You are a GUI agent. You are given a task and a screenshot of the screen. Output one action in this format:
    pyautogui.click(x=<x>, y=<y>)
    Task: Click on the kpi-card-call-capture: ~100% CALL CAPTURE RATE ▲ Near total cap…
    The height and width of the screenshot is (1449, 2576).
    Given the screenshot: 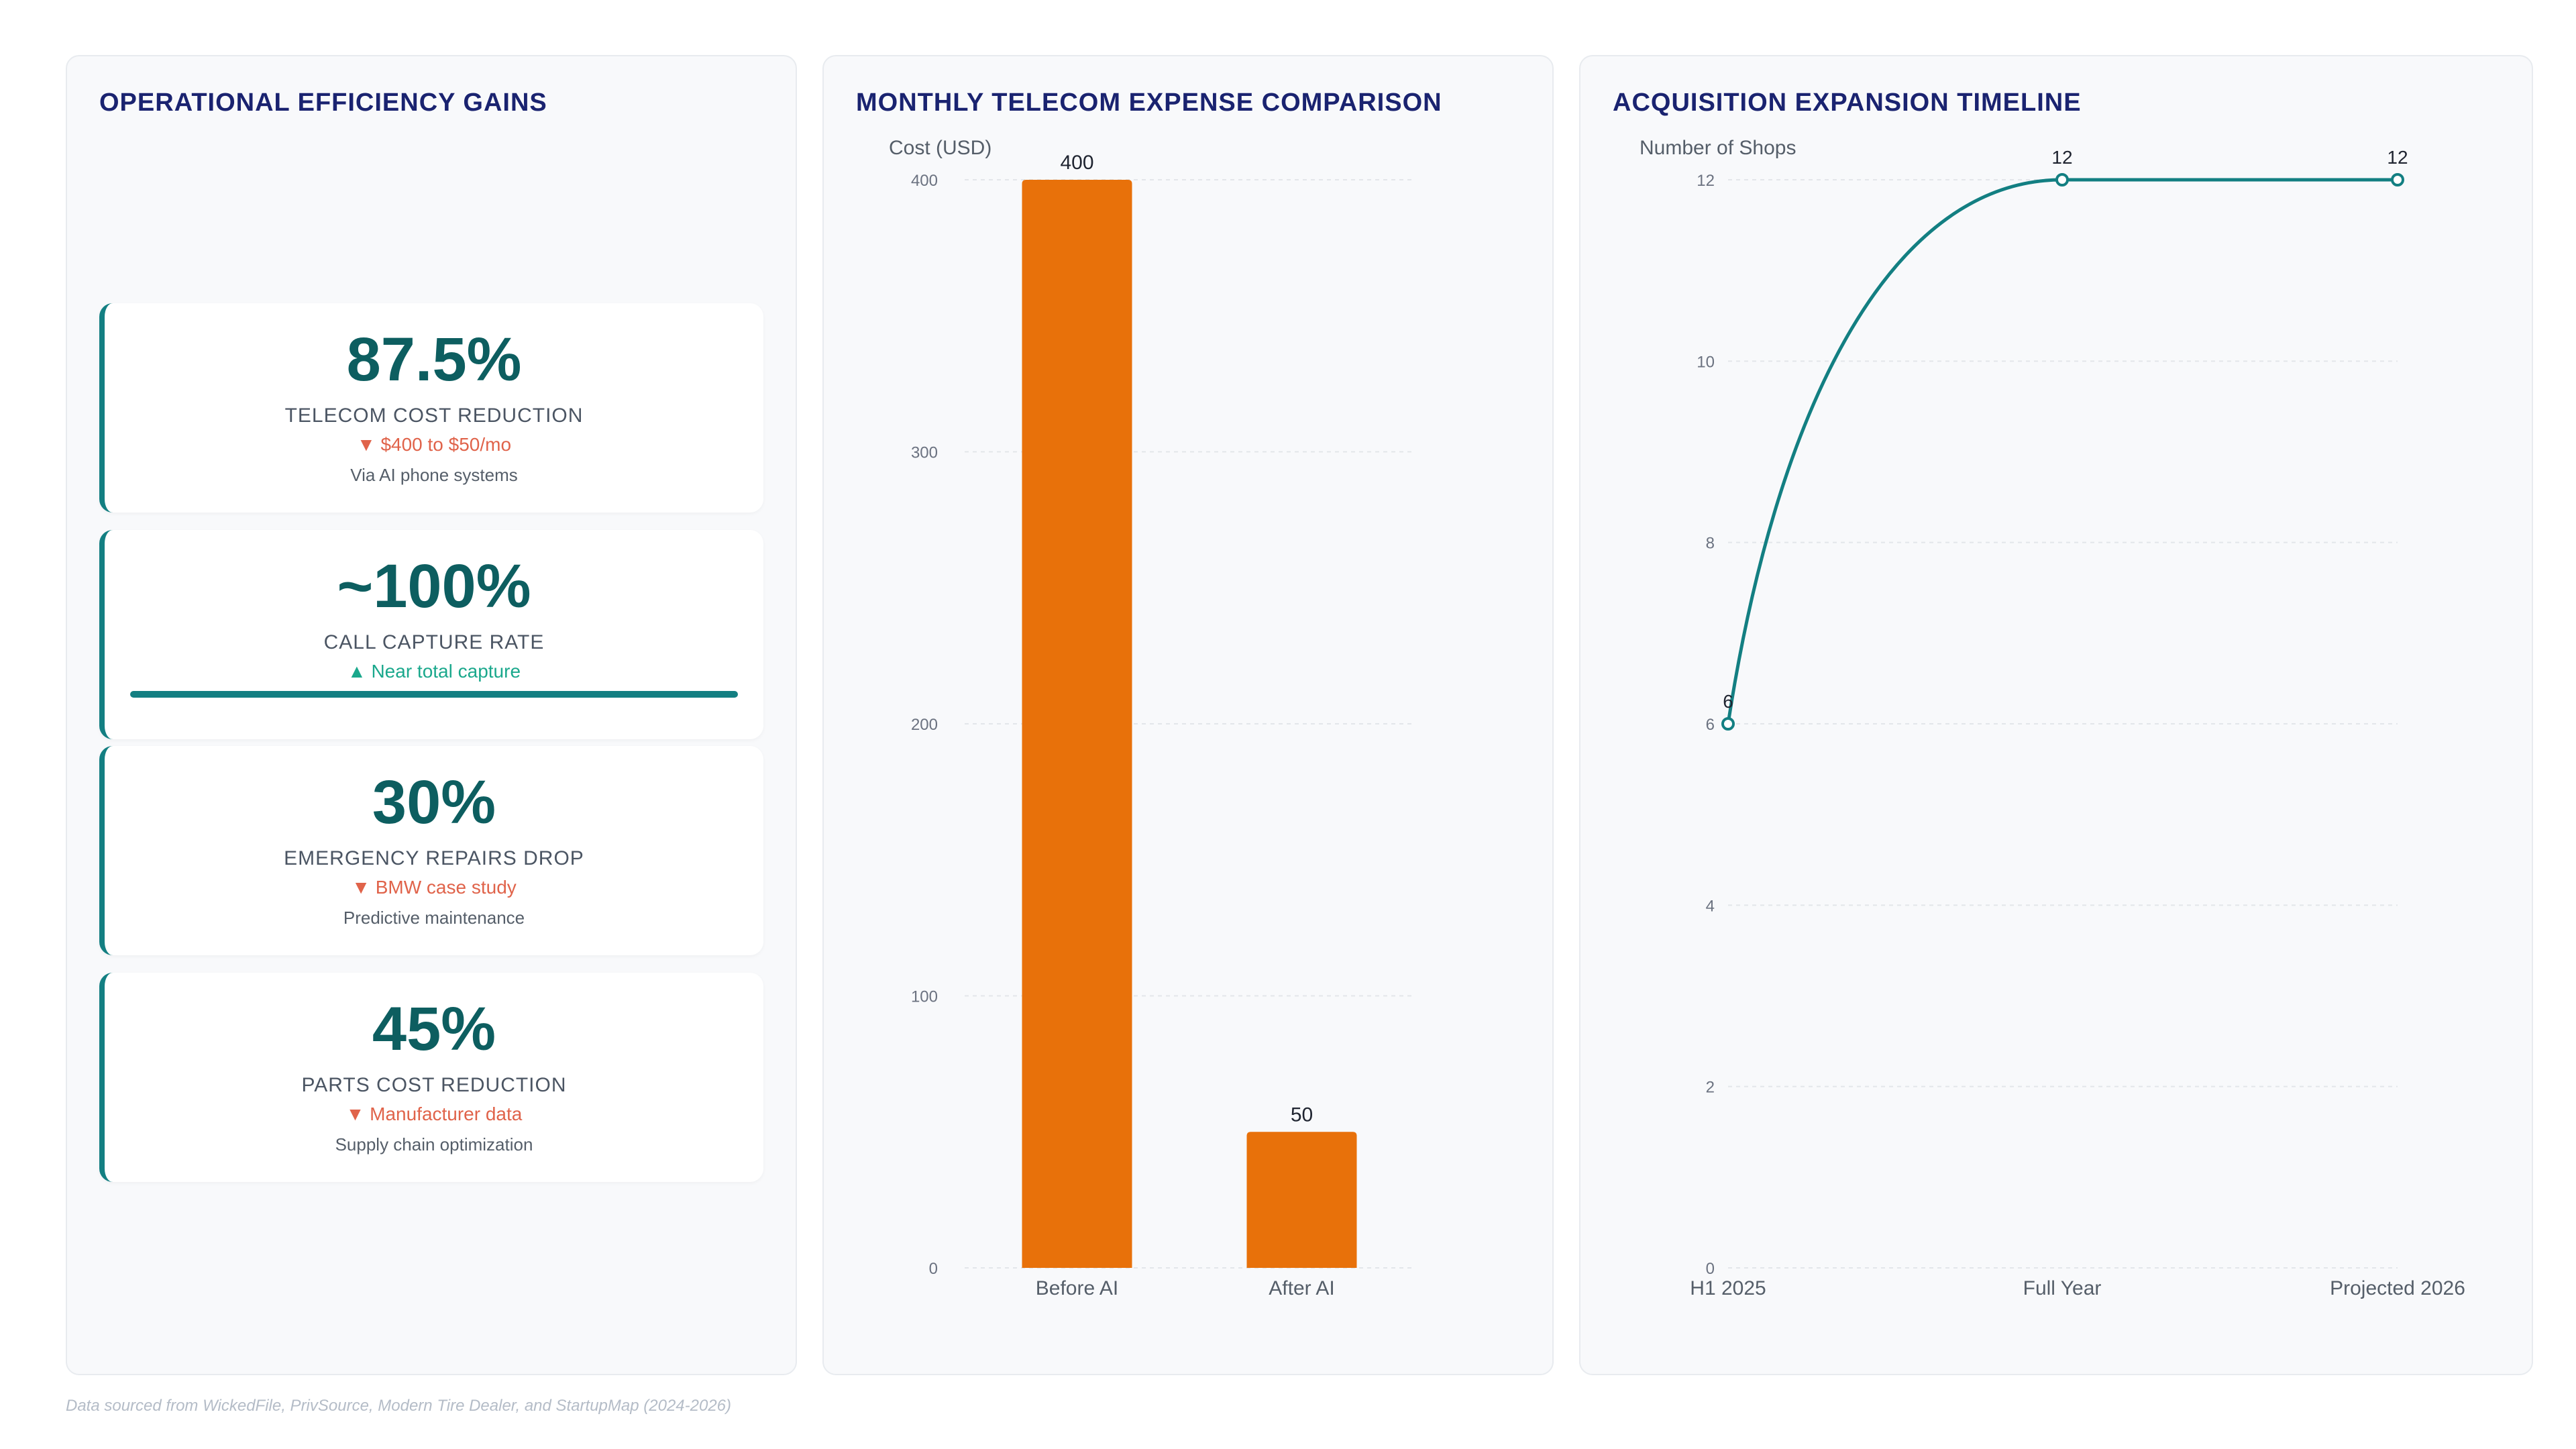 What is the action you would take?
    pyautogui.click(x=431, y=634)
    